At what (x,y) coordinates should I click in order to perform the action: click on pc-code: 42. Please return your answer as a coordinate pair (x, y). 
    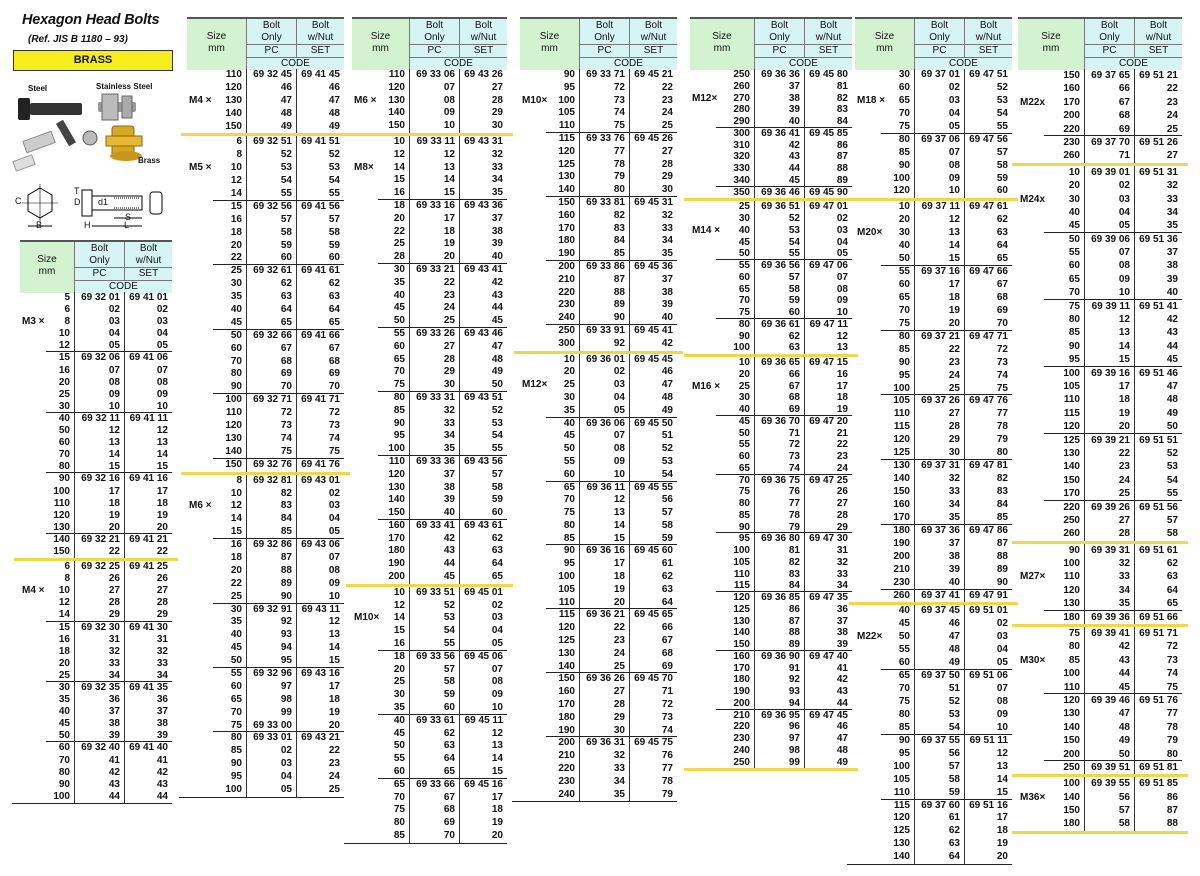
    Looking at the image, I should click on (99, 772).